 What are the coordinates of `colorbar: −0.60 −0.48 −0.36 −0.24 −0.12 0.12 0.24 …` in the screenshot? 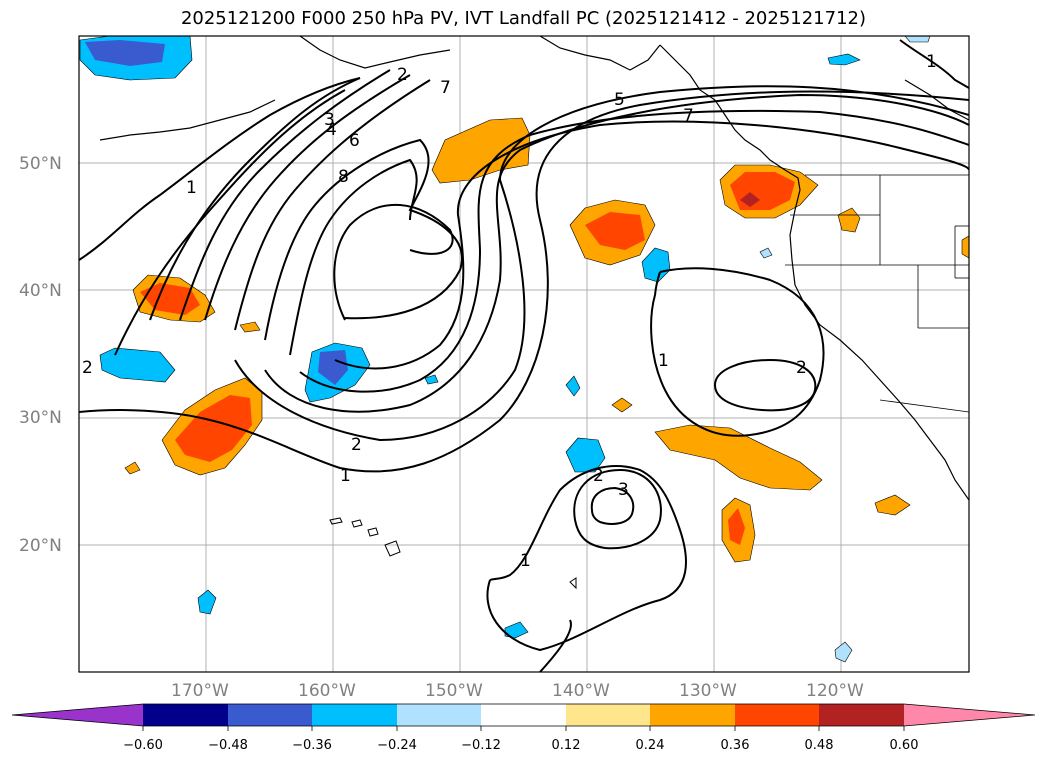 It's located at (523, 728).